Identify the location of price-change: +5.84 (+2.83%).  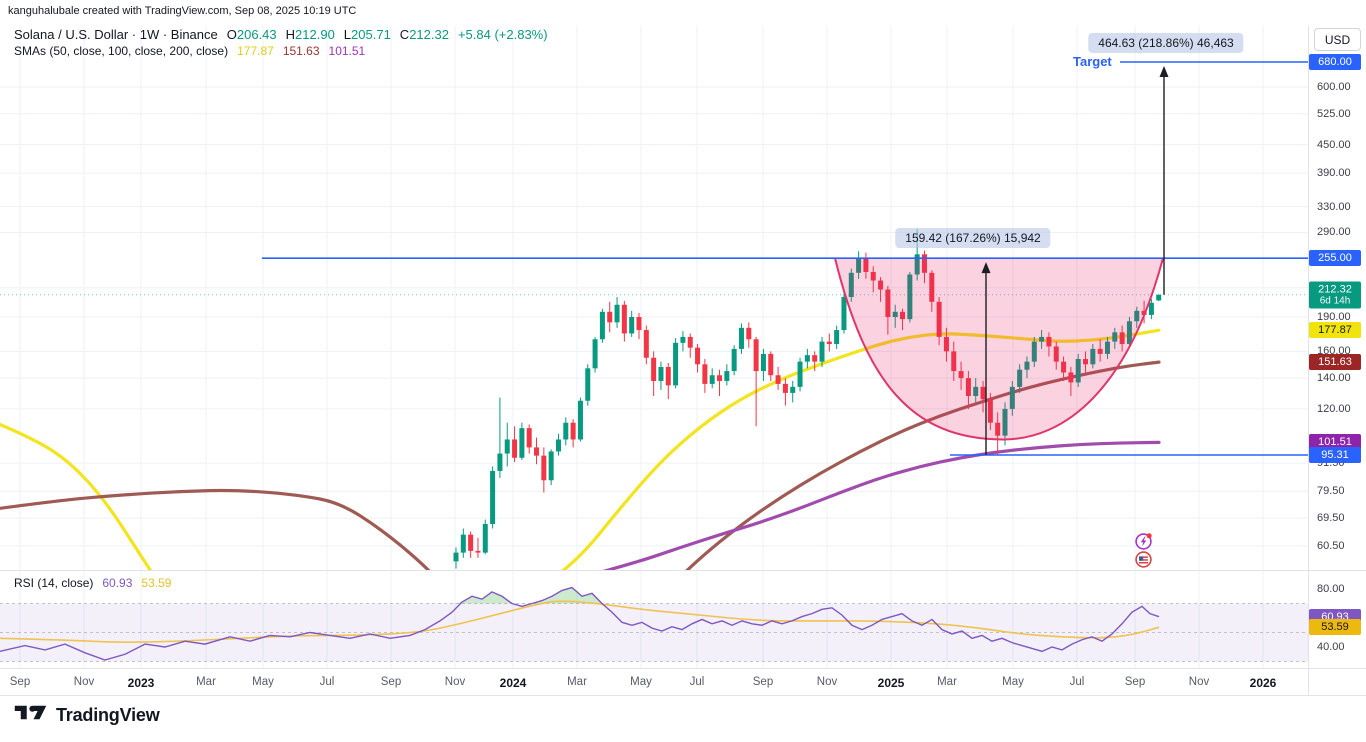
(502, 34).